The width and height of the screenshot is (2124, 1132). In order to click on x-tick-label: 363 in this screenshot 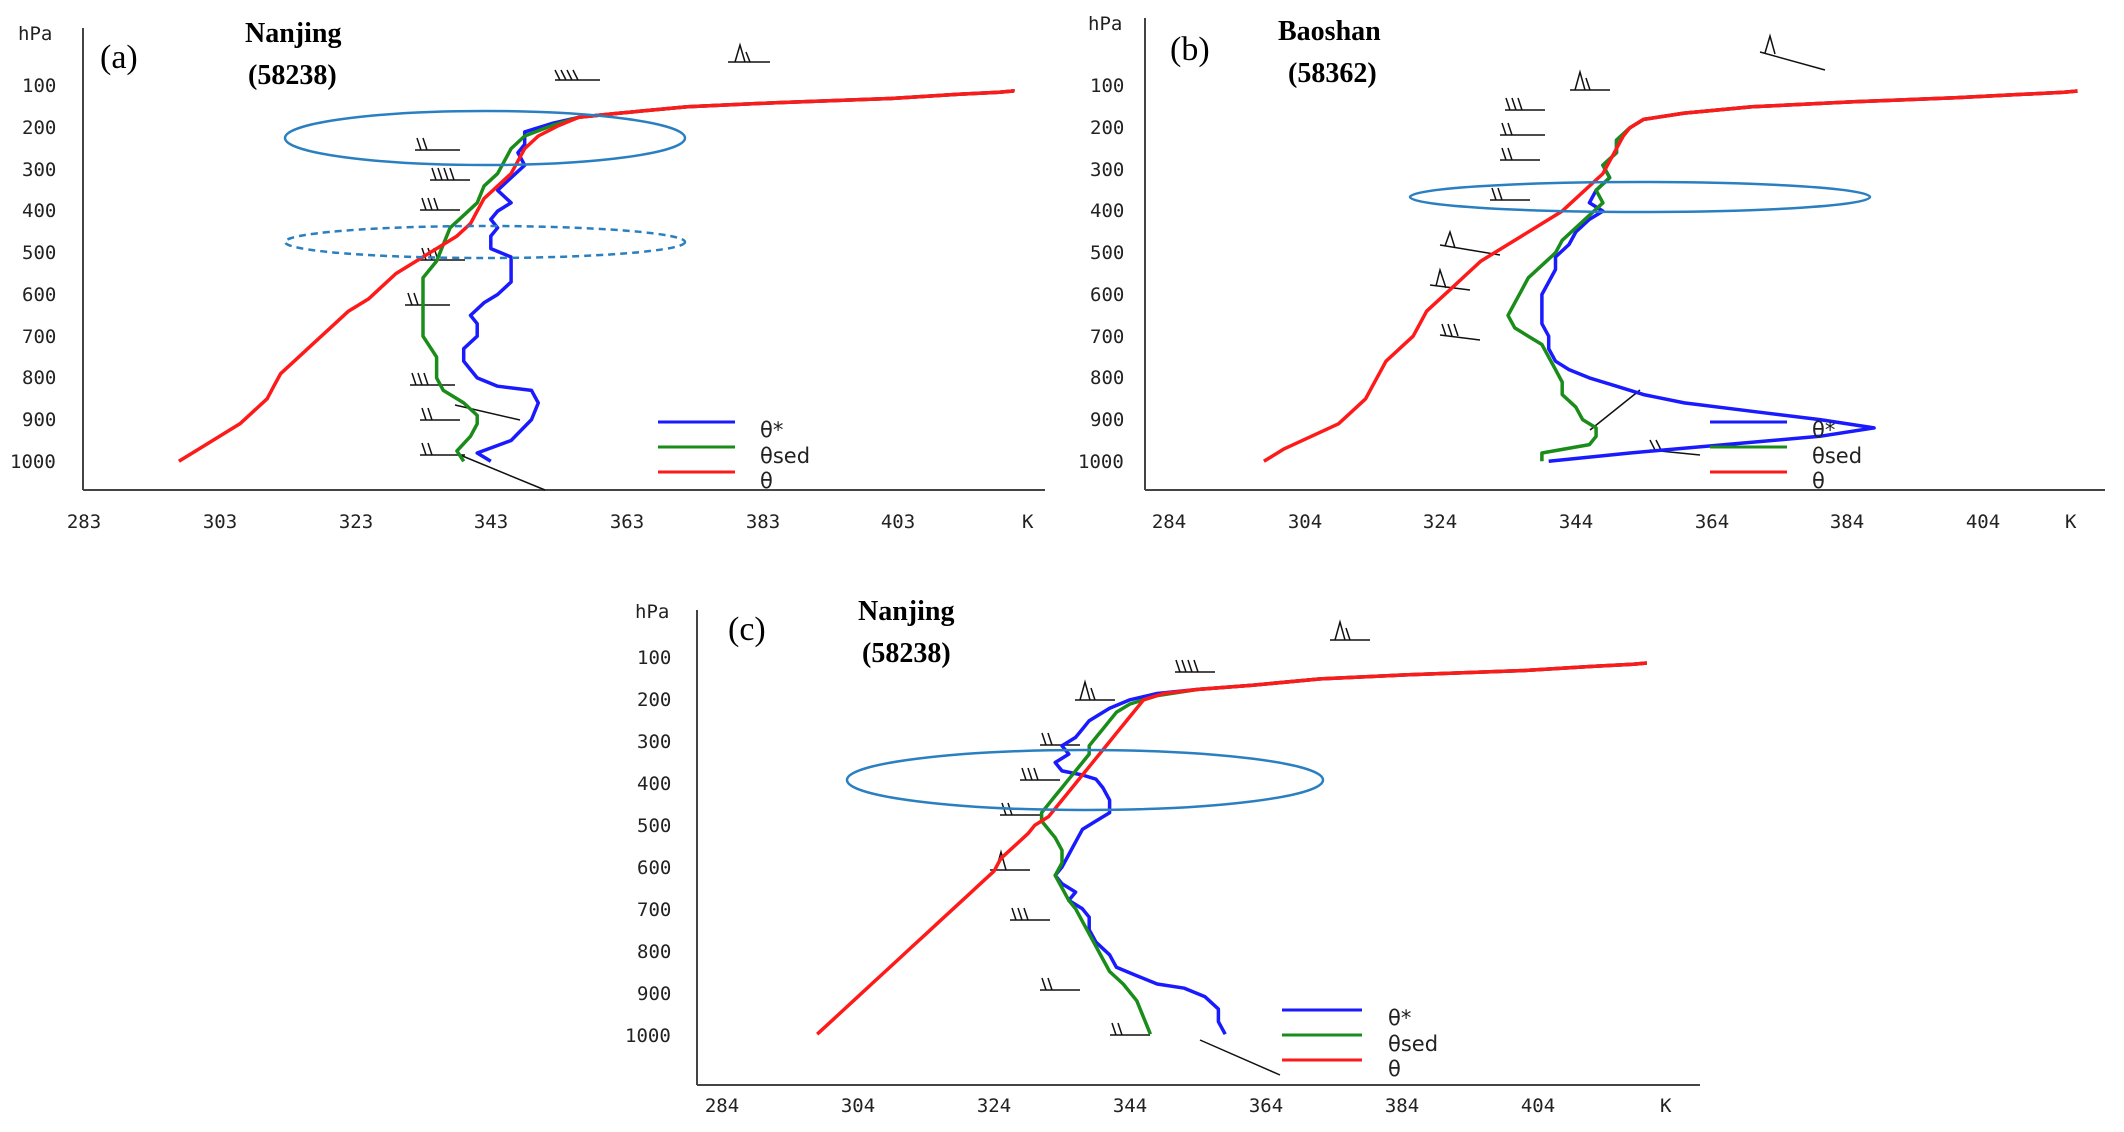, I will do `click(627, 522)`.